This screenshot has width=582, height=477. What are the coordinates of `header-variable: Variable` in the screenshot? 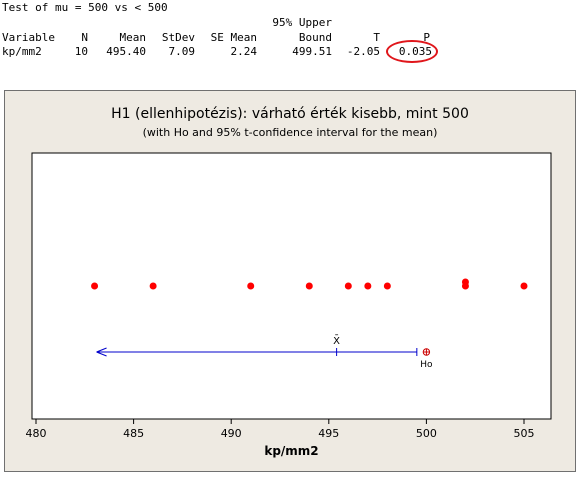 It's located at (28, 37).